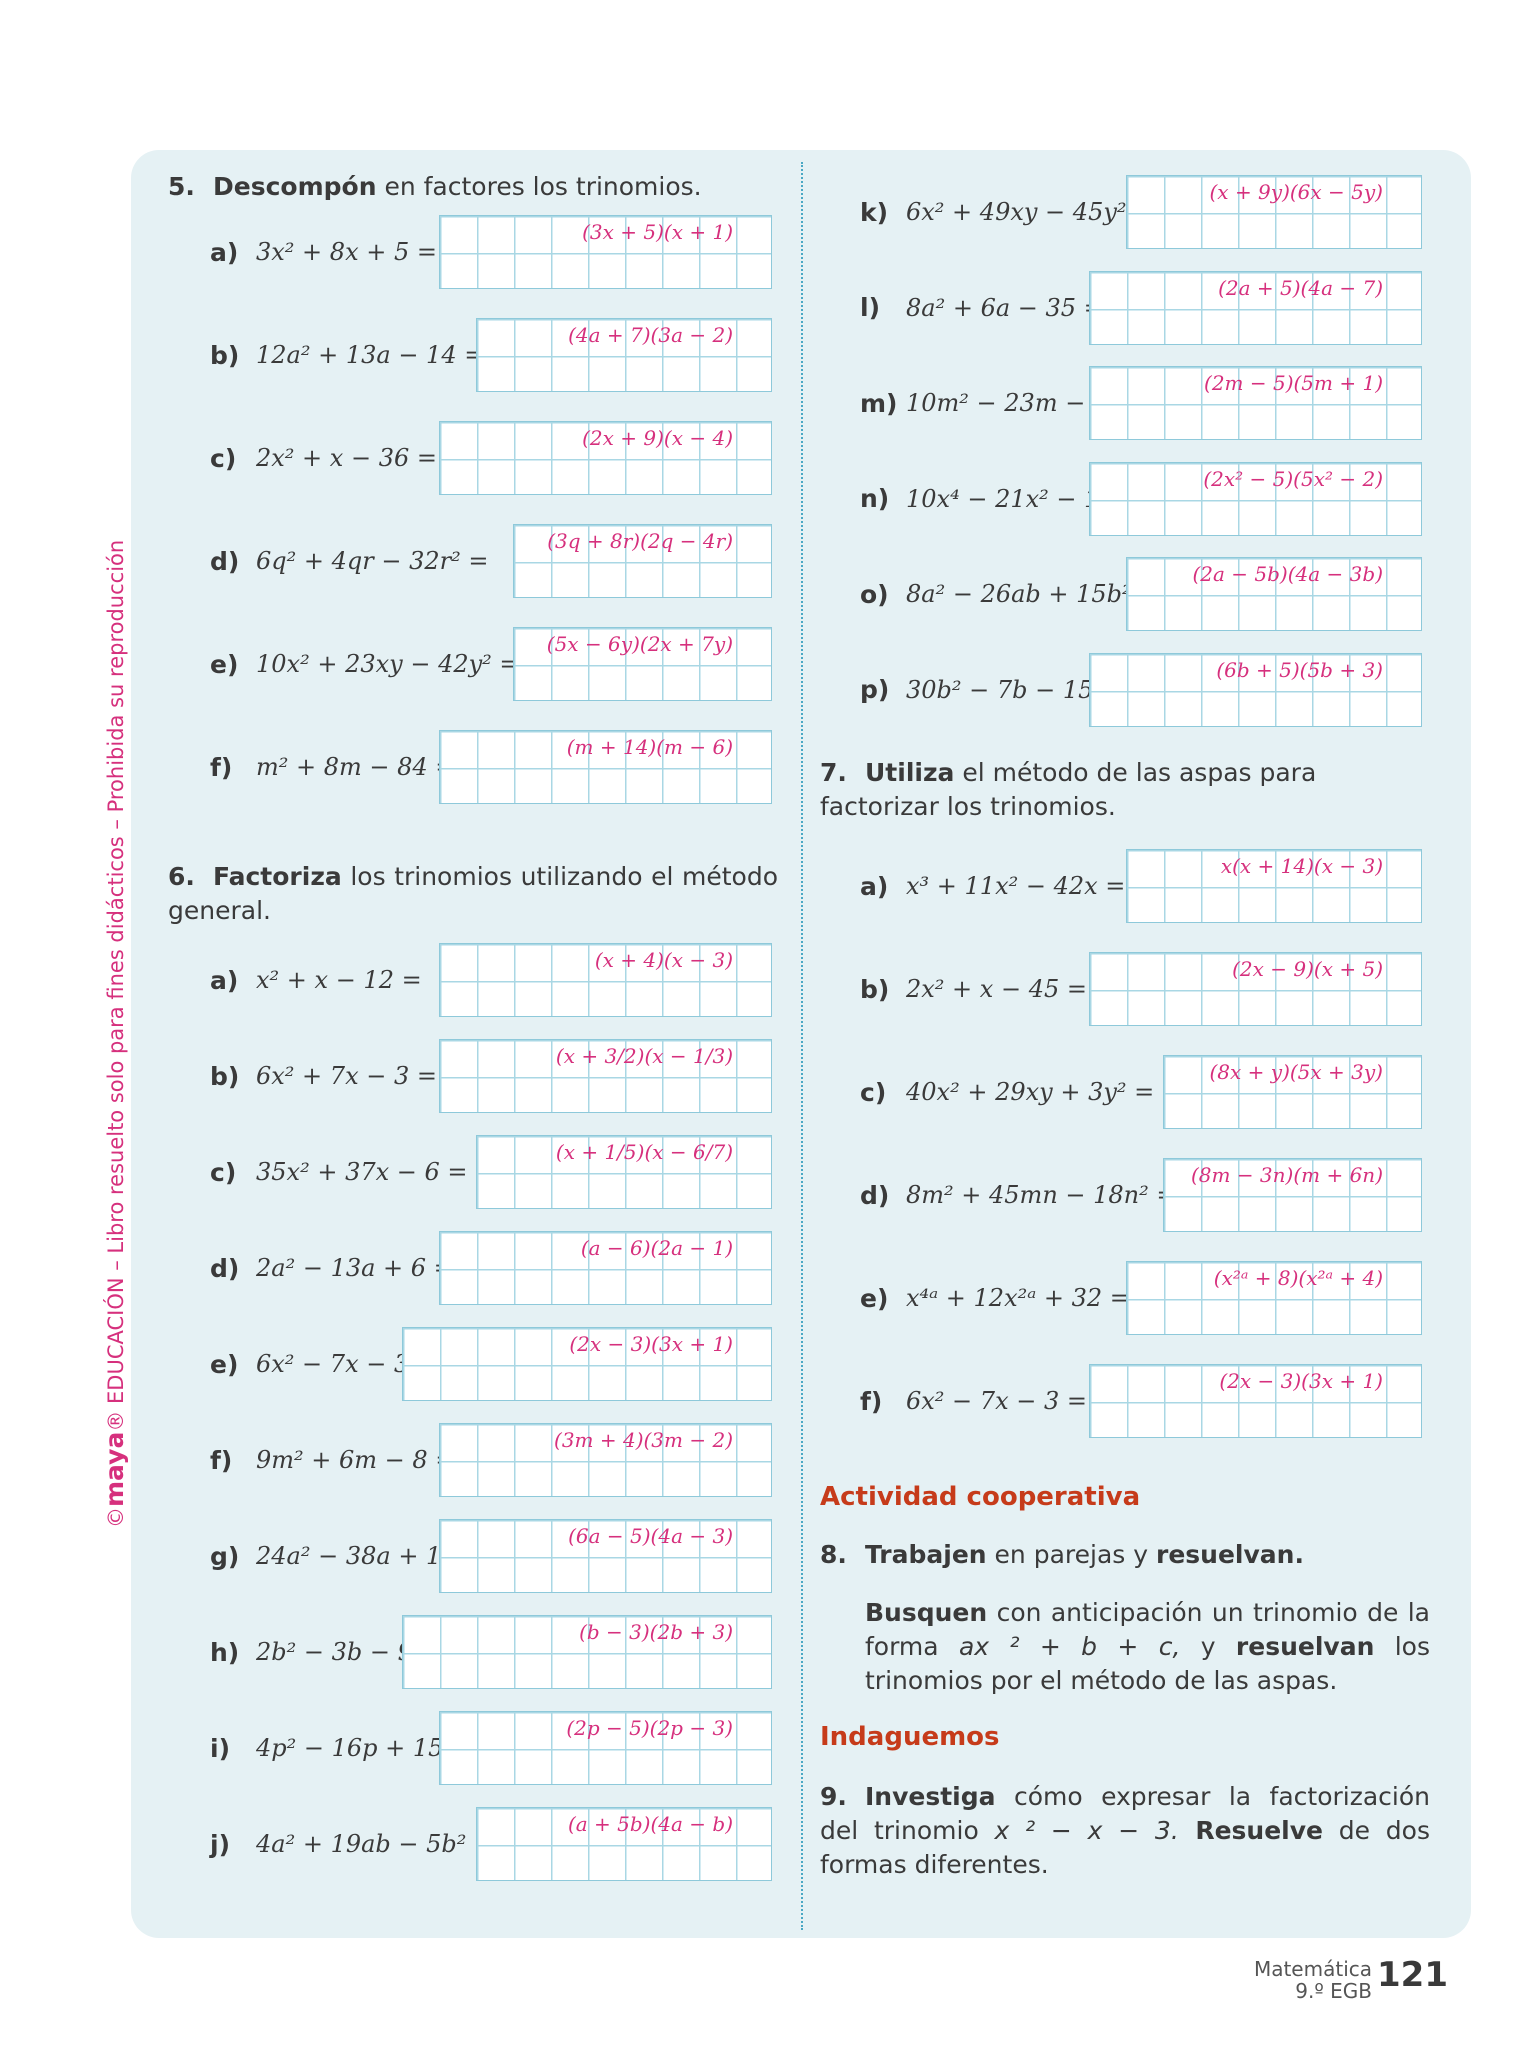  What do you see at coordinates (874, 594) in the screenshot?
I see `exercise-label: o)` at bounding box center [874, 594].